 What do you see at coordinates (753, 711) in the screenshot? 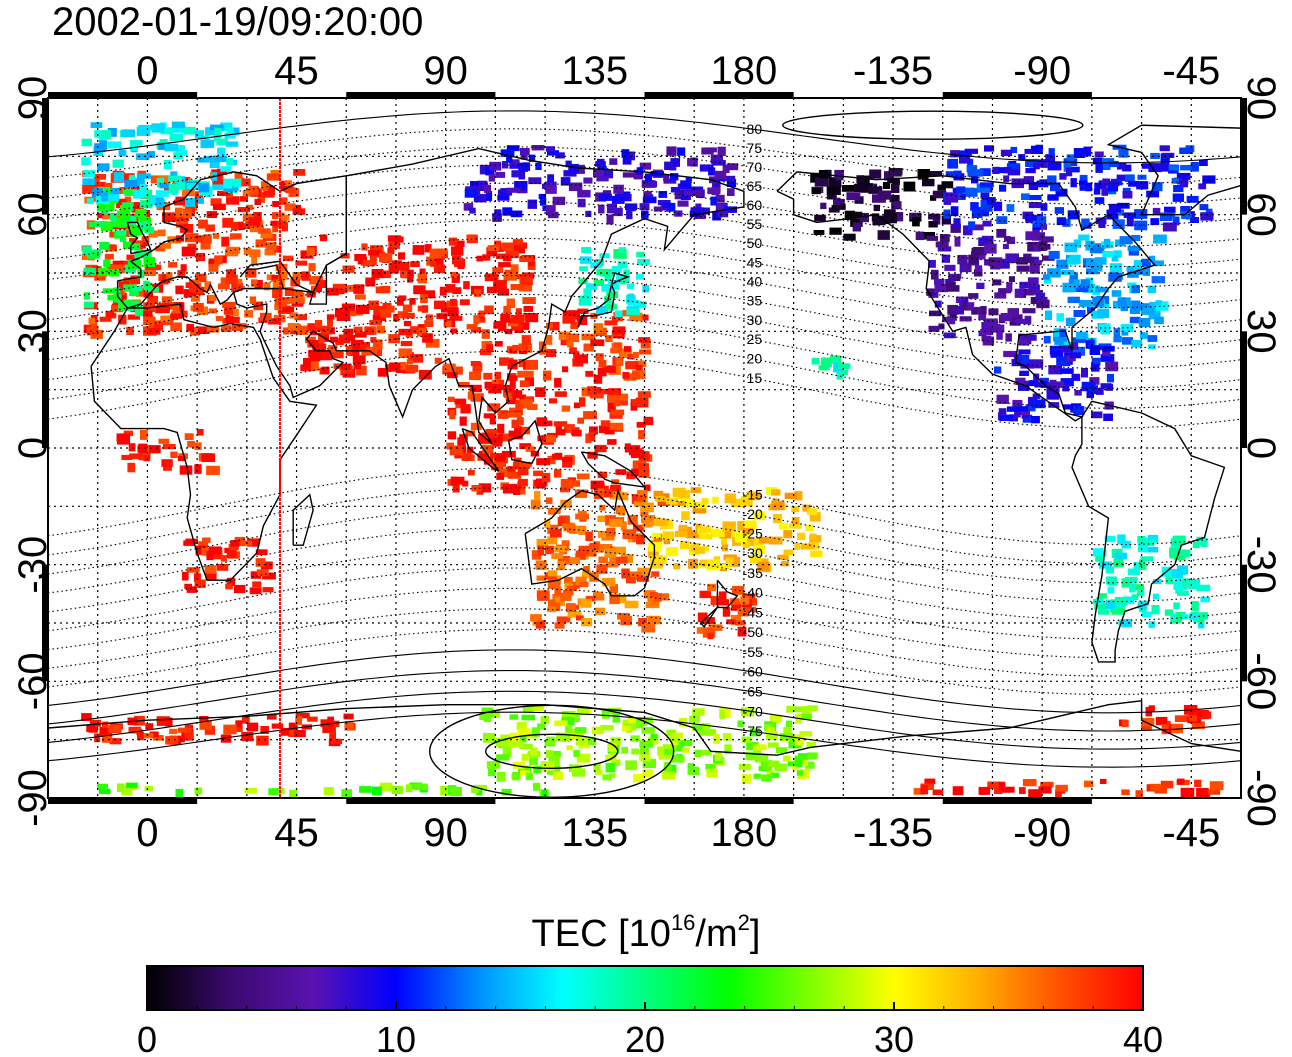
I see `contour-label: -70` at bounding box center [753, 711].